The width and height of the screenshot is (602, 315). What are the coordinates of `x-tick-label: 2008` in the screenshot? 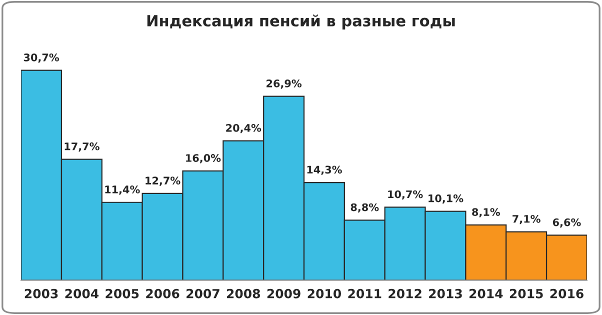 It's located at (243, 293).